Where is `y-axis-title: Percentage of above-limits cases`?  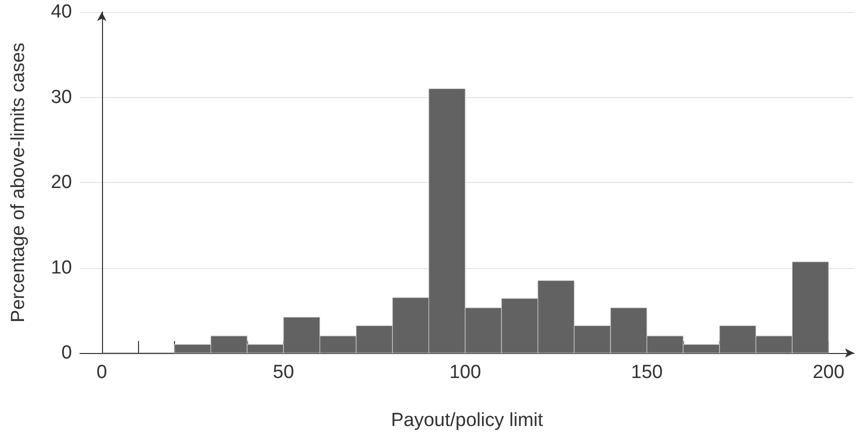
y-axis-title: Percentage of above-limits cases is located at coordinates (18, 182).